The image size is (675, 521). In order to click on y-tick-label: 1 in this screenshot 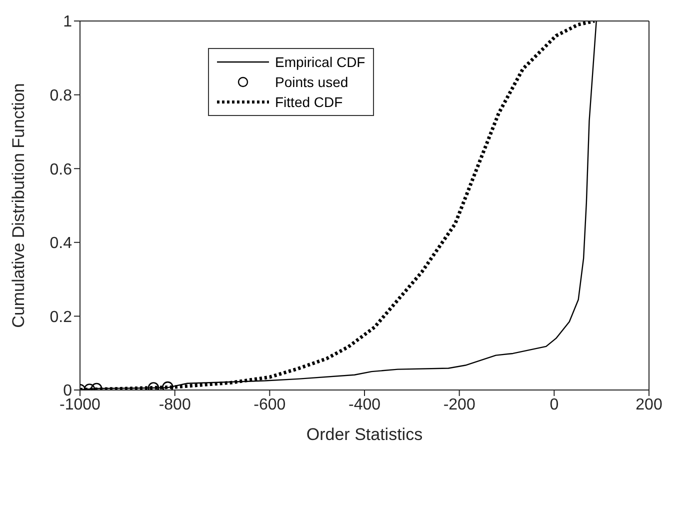, I will do `click(67, 22)`.